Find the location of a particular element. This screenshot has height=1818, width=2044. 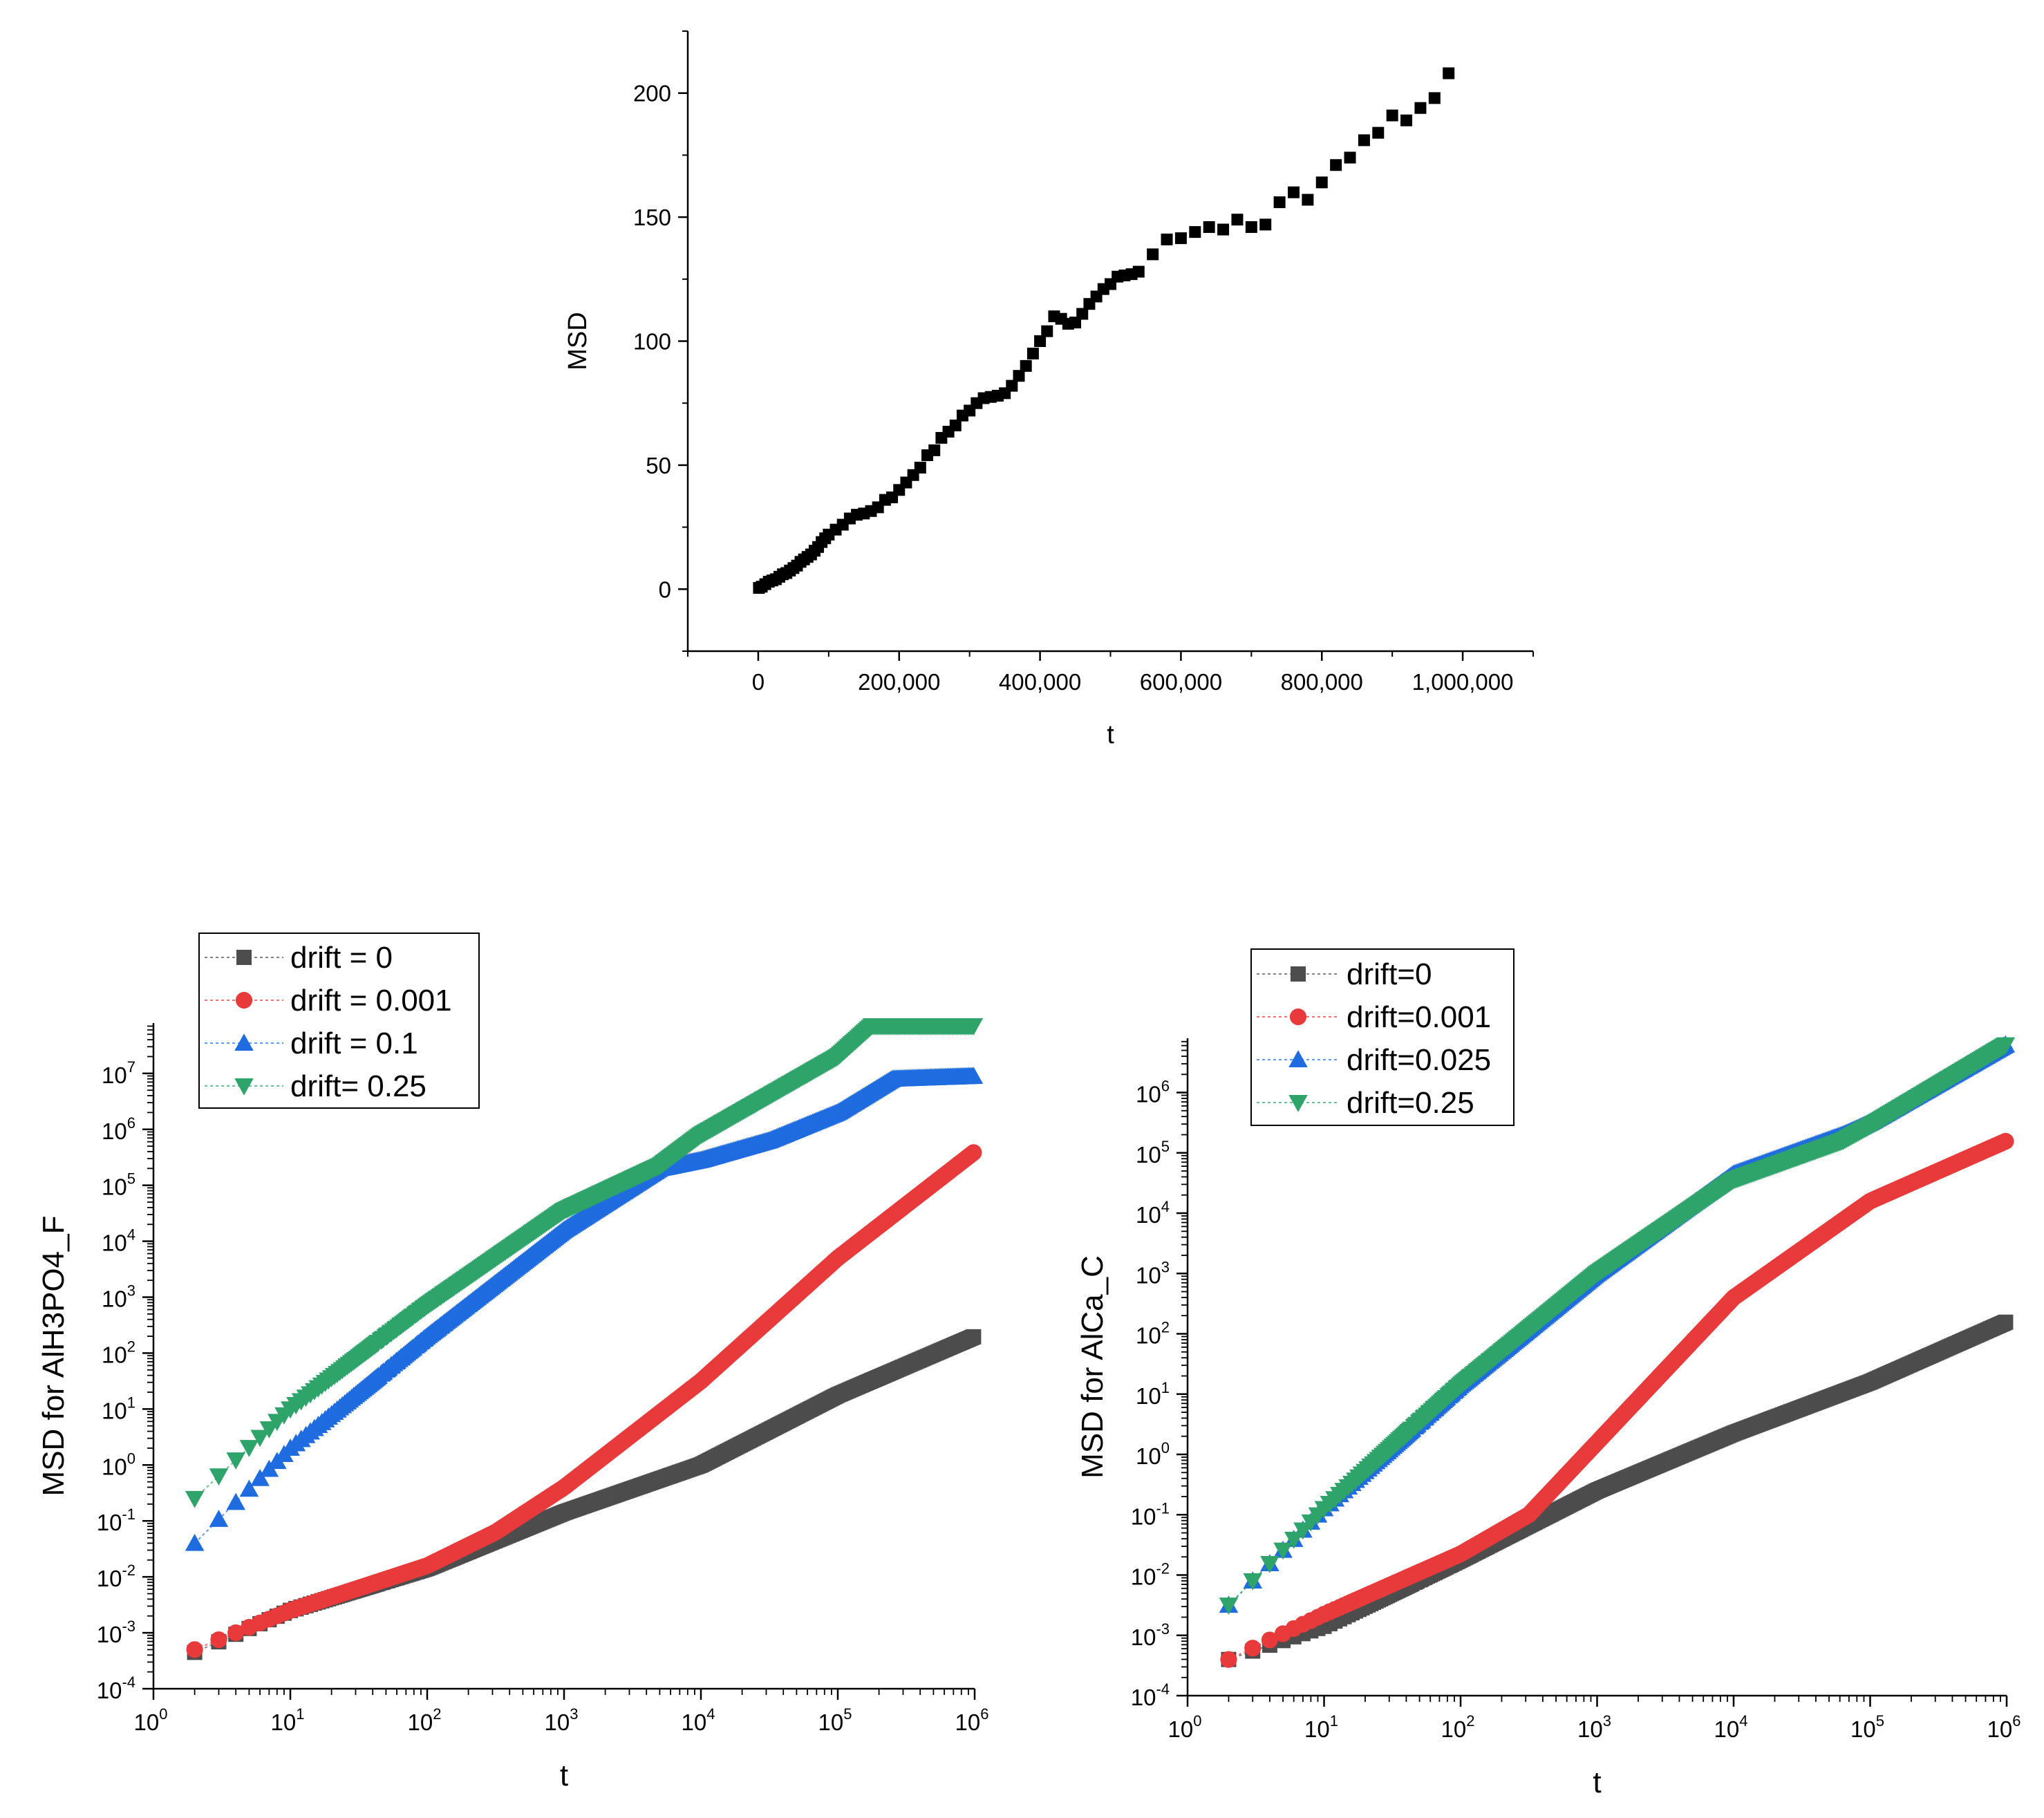

legend-item: drift= 0.25 is located at coordinates (315, 1086).